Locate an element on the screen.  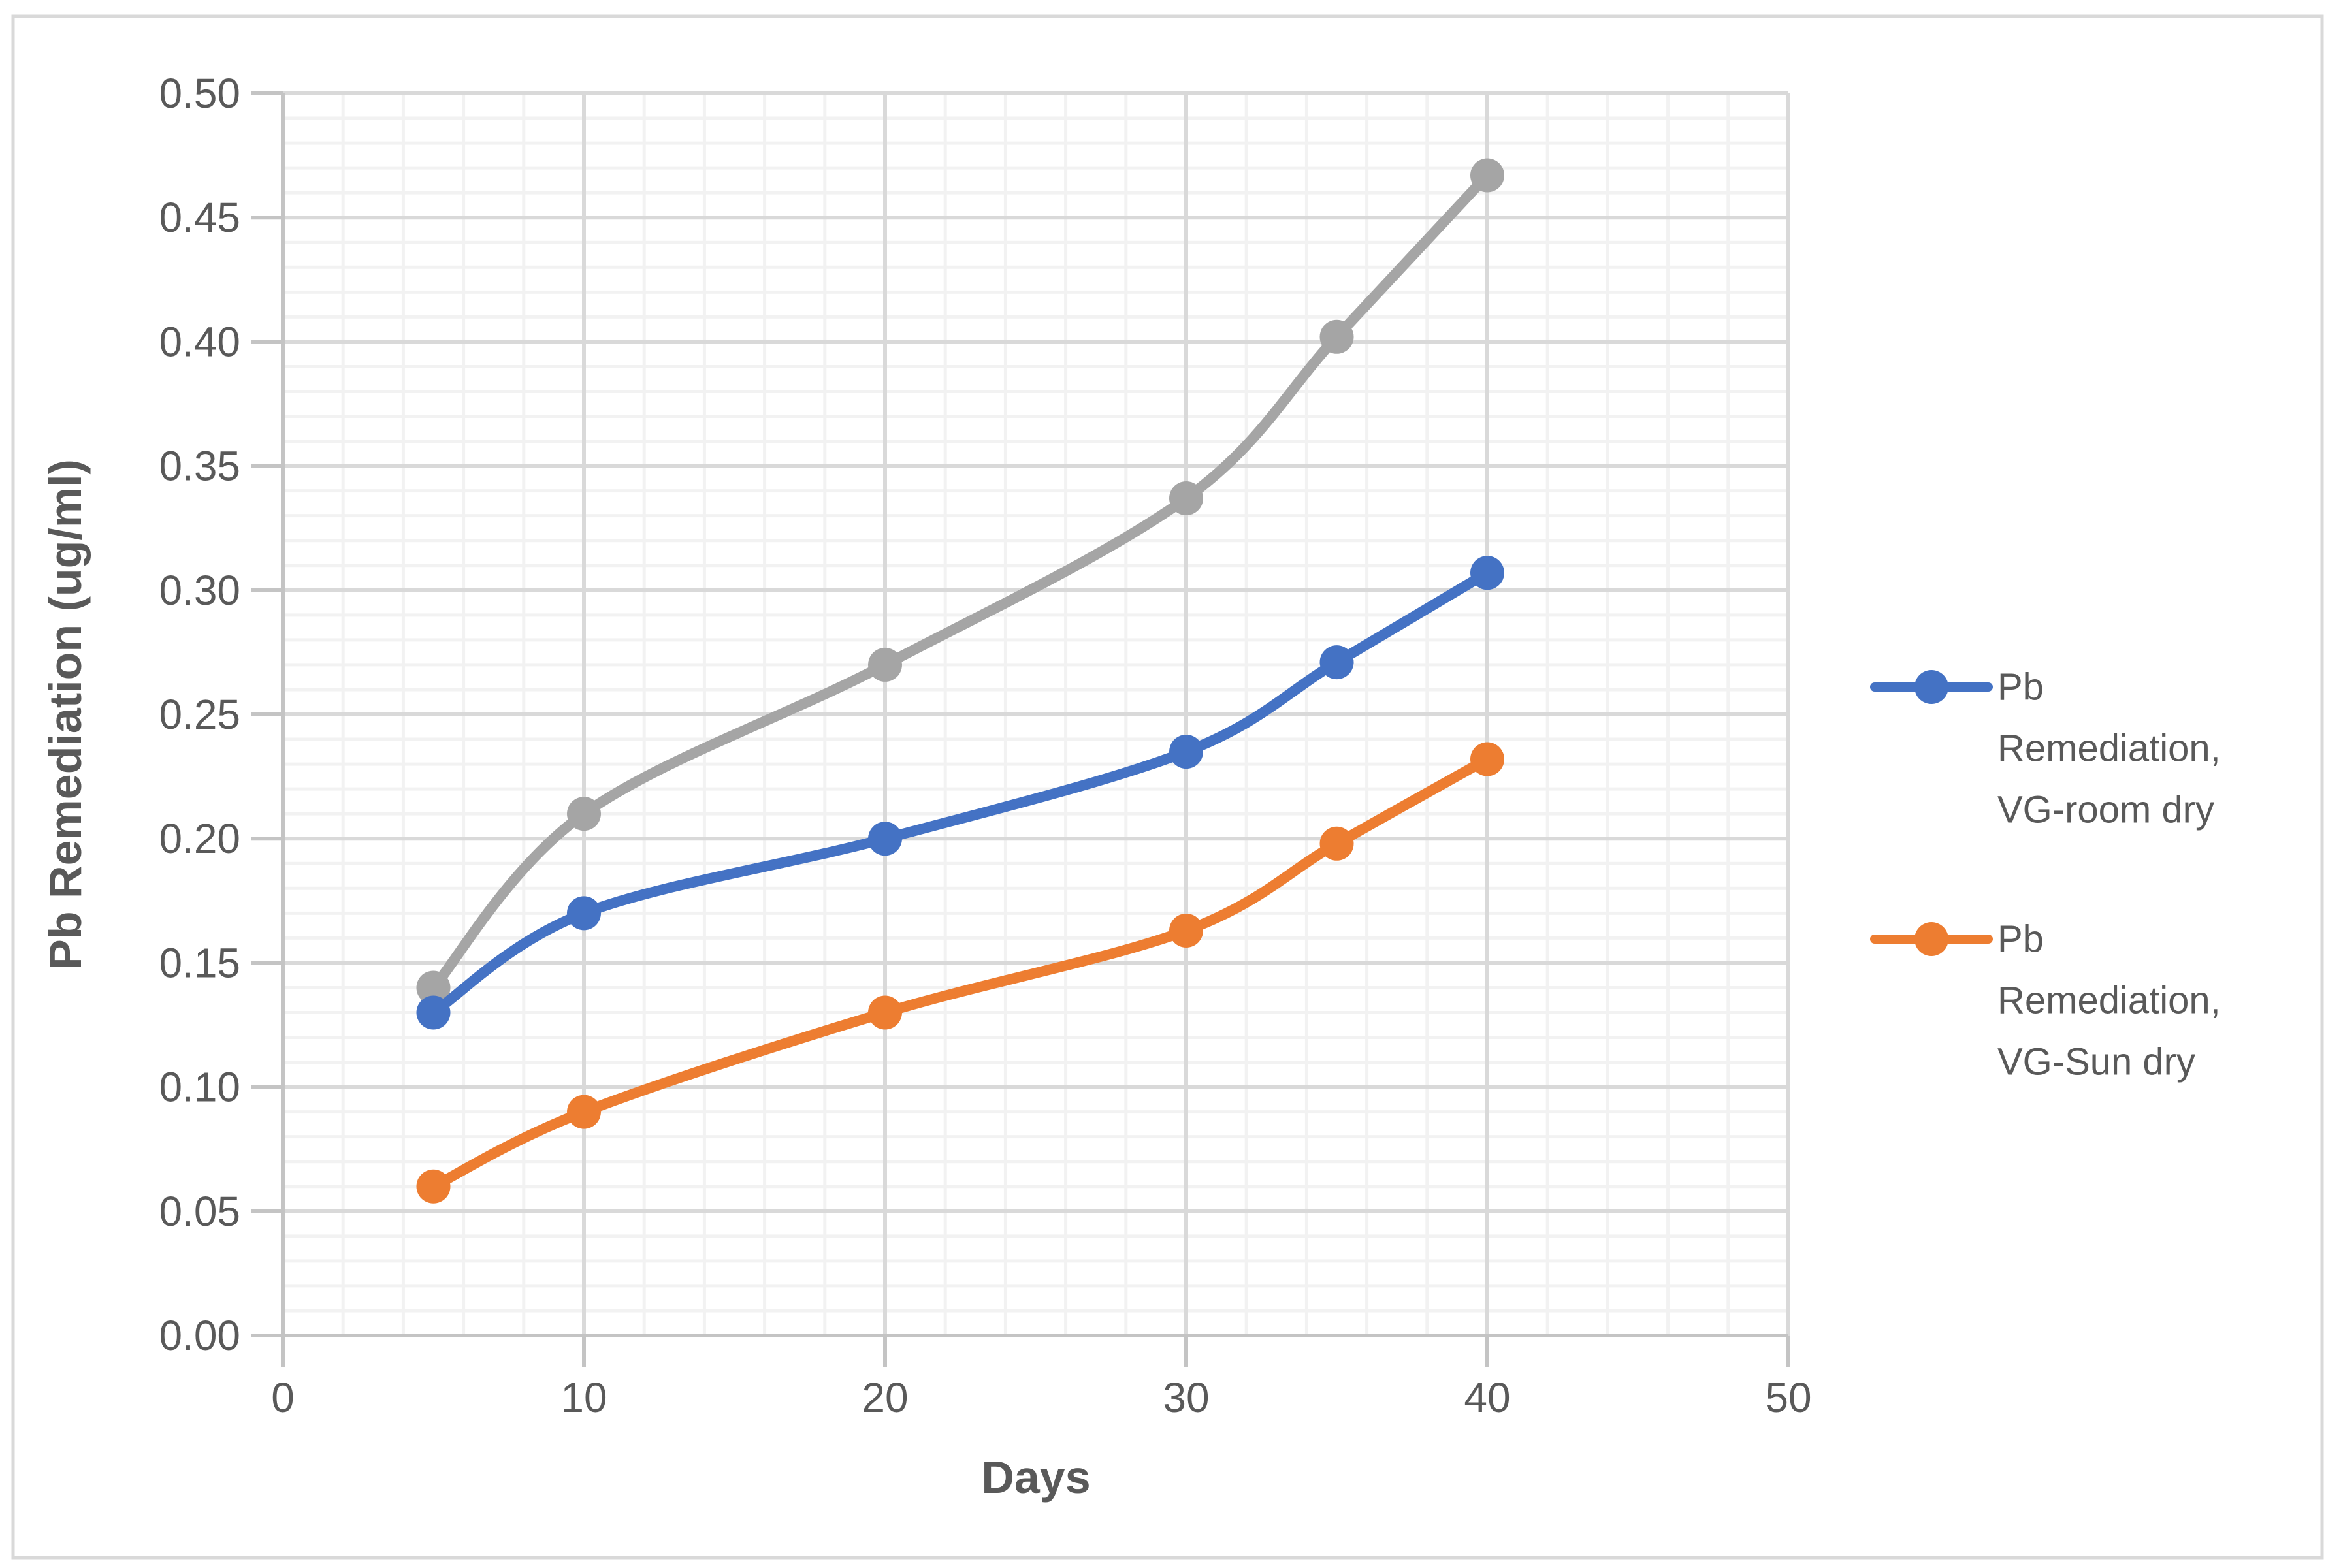
x-axis-title: Days is located at coordinates (1036, 1477).